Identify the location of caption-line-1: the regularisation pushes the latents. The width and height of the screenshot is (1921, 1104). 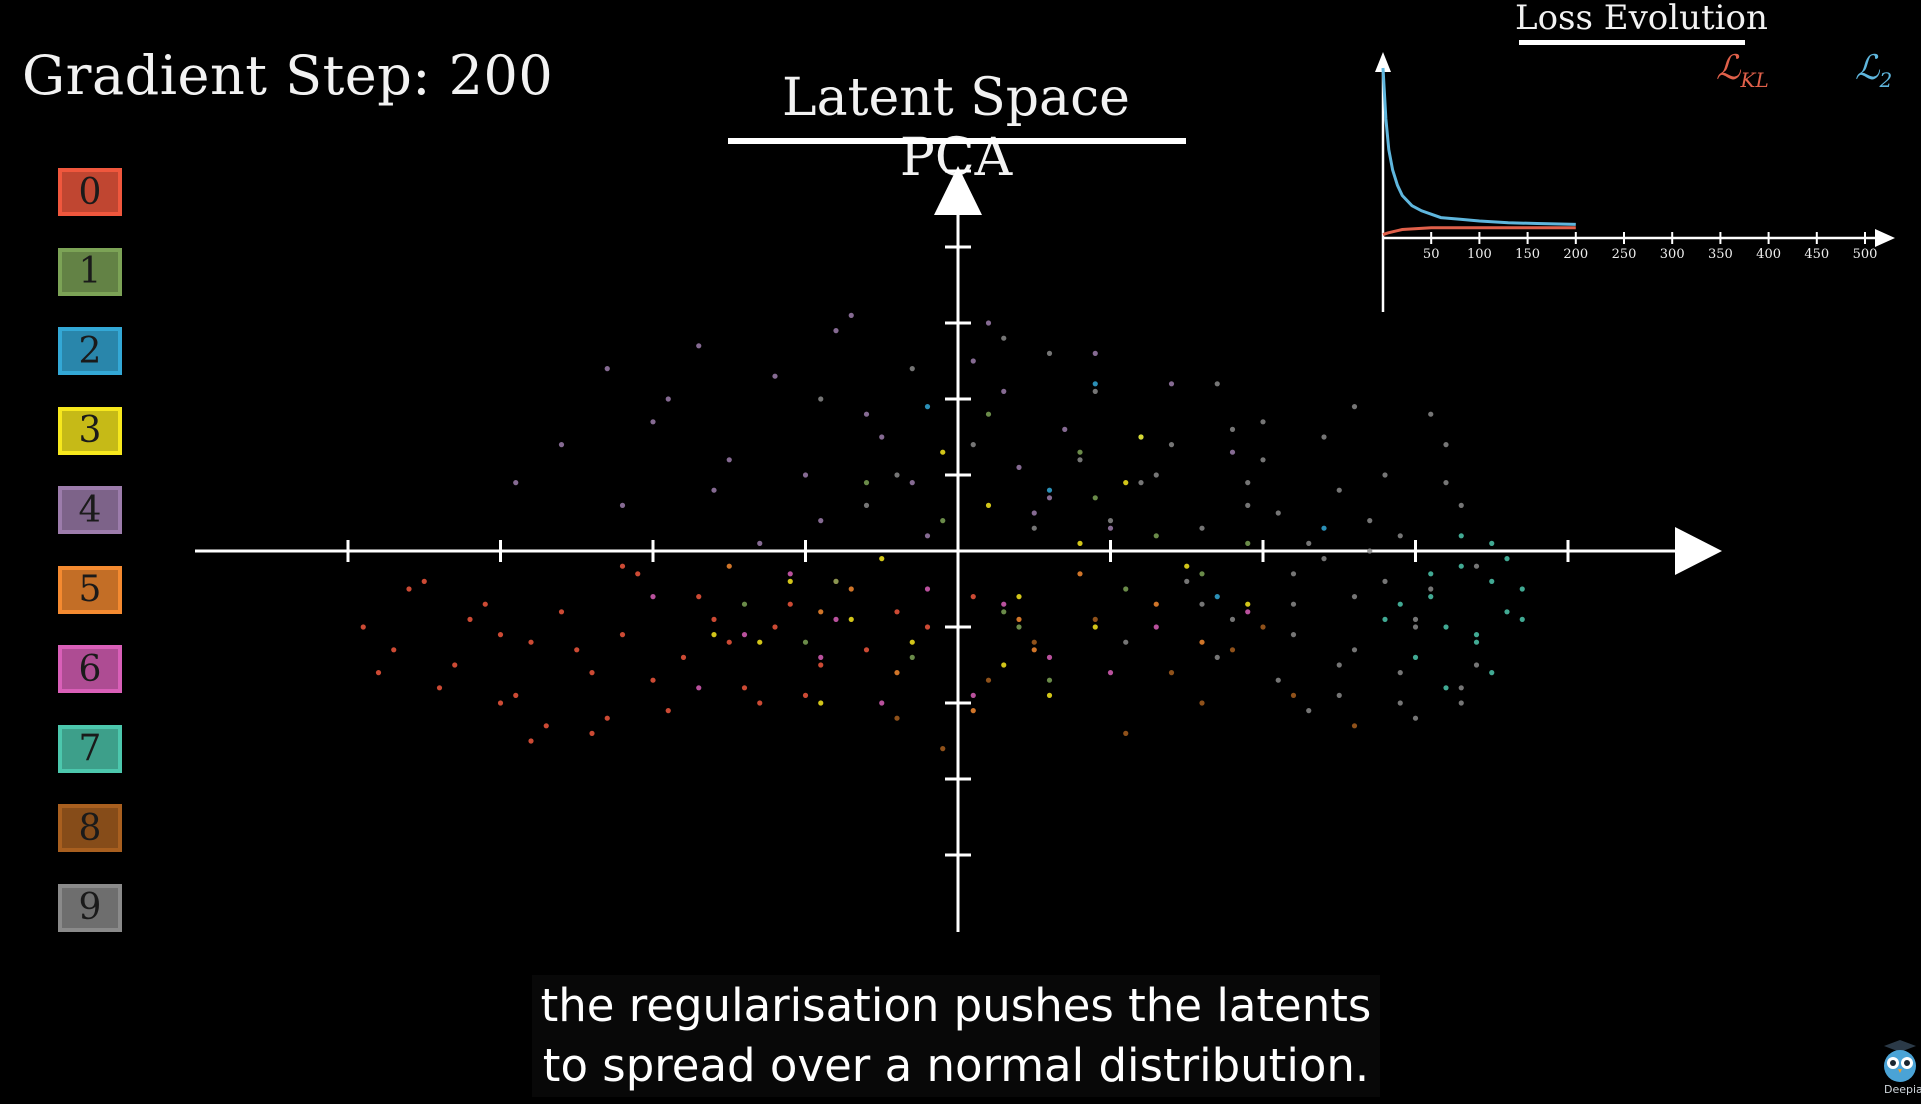
(956, 1005).